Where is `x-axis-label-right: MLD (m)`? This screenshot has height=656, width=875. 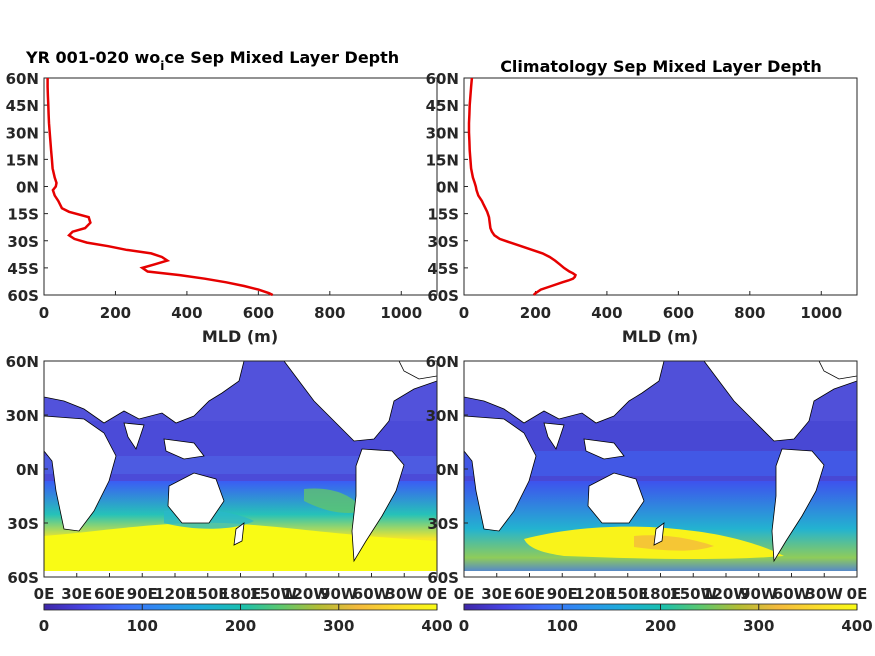
x-axis-label-right: MLD (m) is located at coordinates (660, 336).